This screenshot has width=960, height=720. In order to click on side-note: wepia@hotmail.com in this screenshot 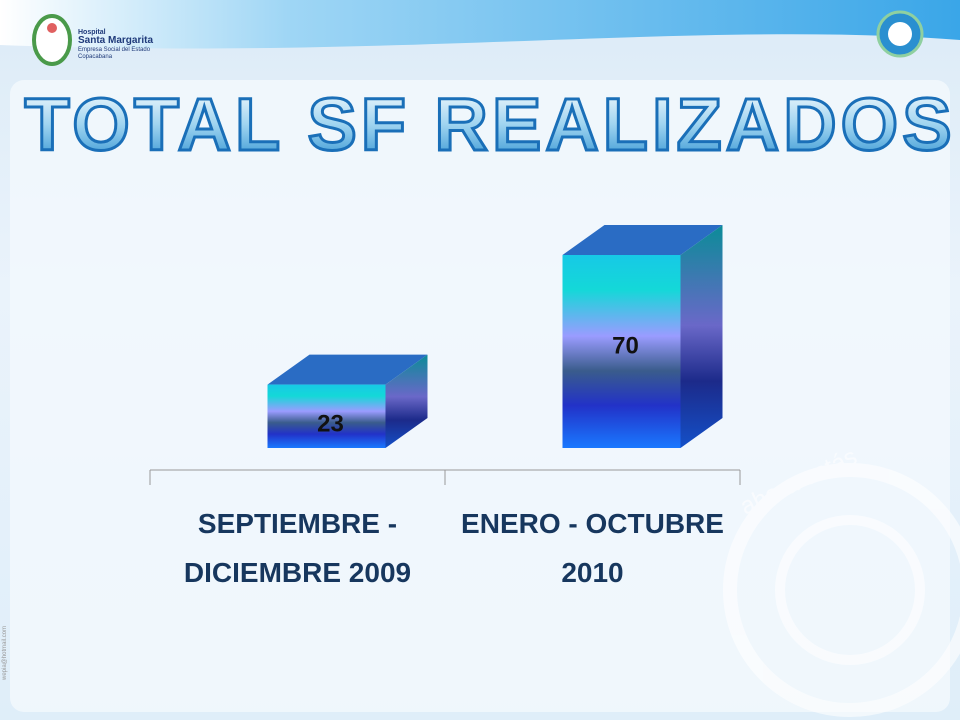, I will do `click(5, 653)`.